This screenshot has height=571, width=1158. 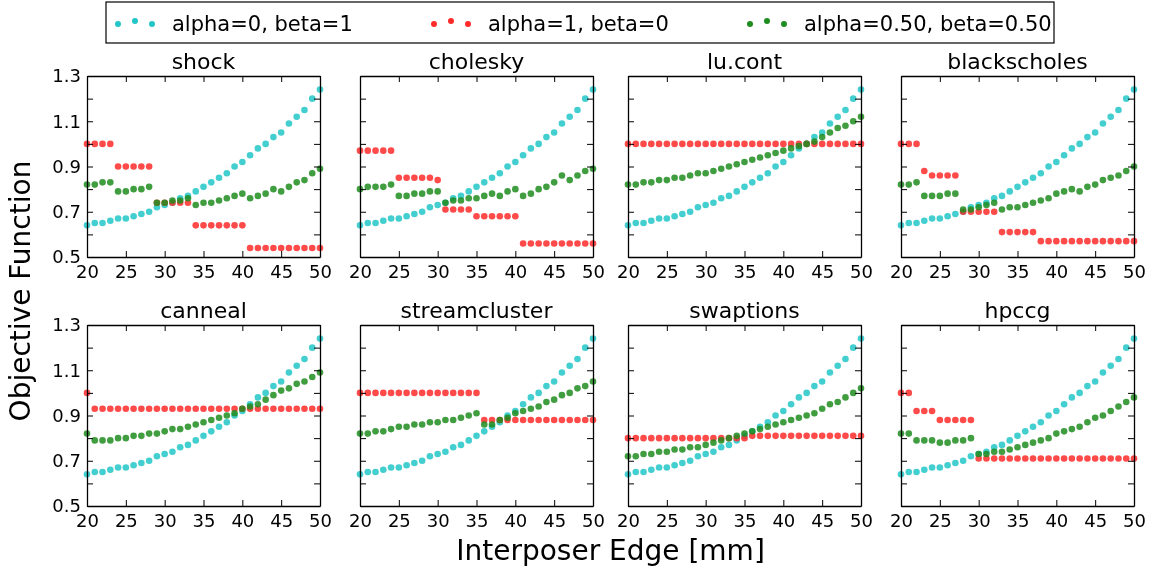 What do you see at coordinates (928, 24) in the screenshot?
I see `legend-label: alpha=0.50, beta=0.50` at bounding box center [928, 24].